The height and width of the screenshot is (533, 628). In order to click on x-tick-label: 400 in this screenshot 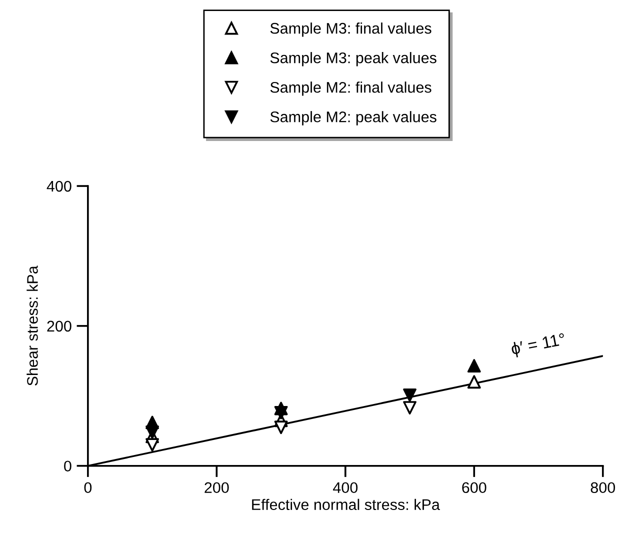, I will do `click(345, 488)`.